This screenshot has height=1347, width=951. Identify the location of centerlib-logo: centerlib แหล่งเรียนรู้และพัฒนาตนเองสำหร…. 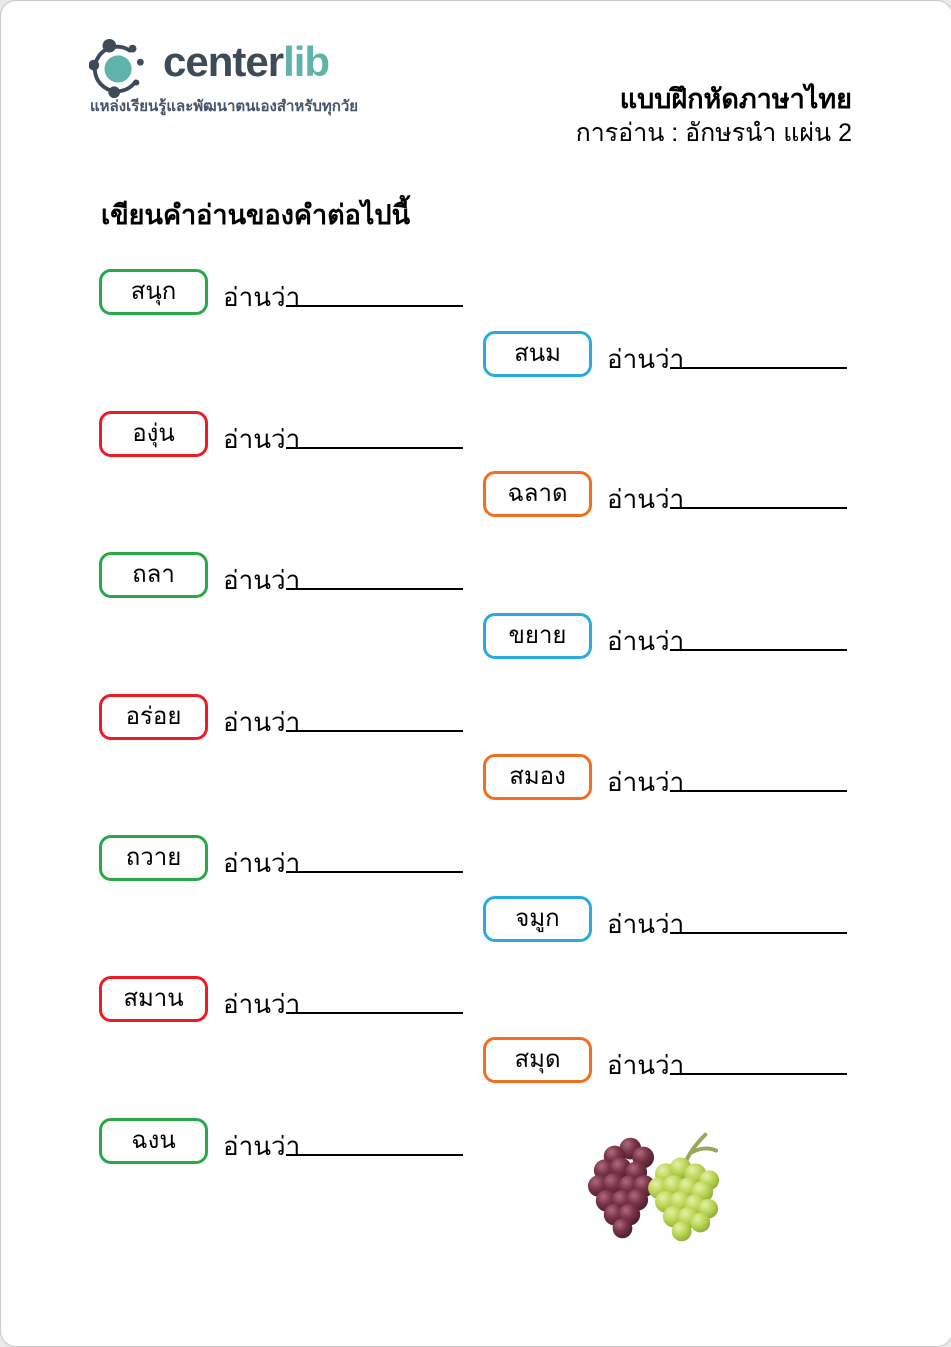
(249, 77).